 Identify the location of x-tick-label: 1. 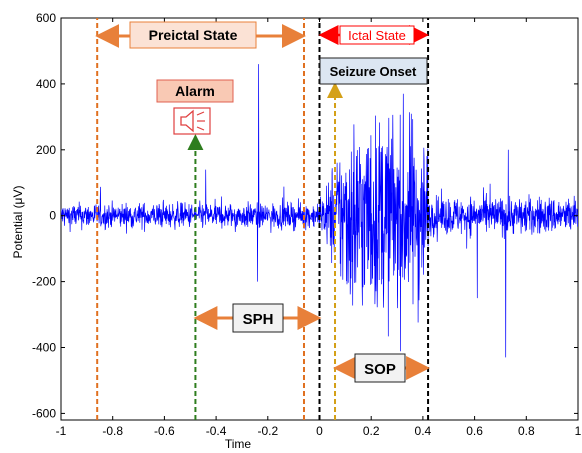
(578, 431).